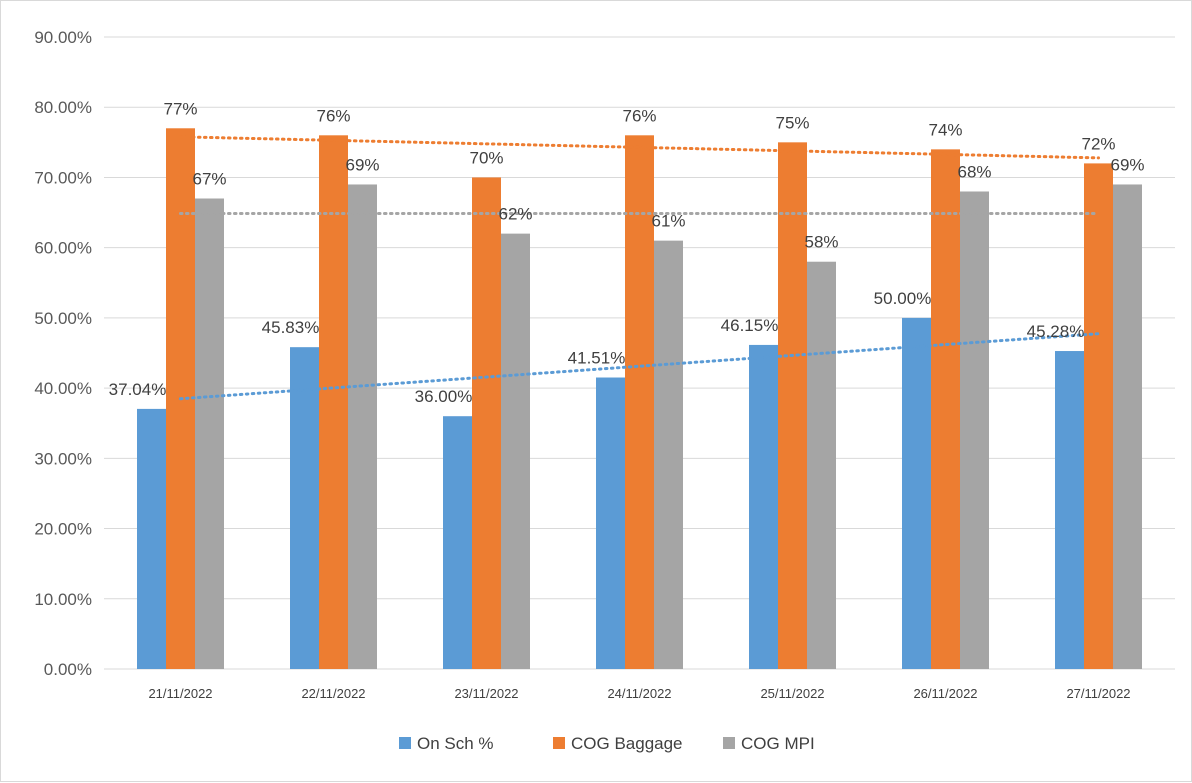 The image size is (1192, 783). Describe the element at coordinates (455, 743) in the screenshot. I see `legend-label: On Sch %` at that location.